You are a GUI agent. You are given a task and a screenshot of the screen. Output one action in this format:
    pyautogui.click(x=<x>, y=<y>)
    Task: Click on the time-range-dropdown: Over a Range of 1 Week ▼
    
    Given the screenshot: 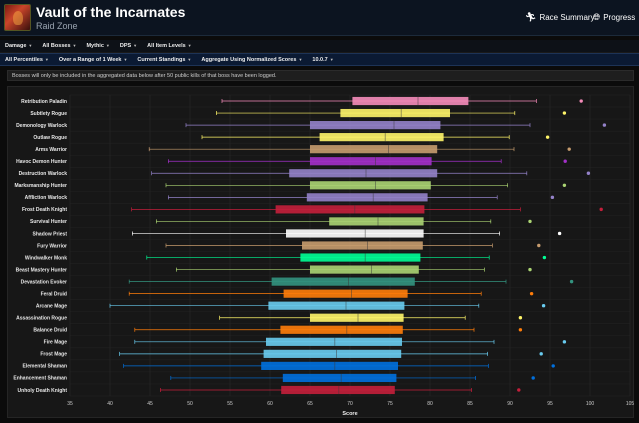 What is the action you would take?
    pyautogui.click(x=93, y=60)
    